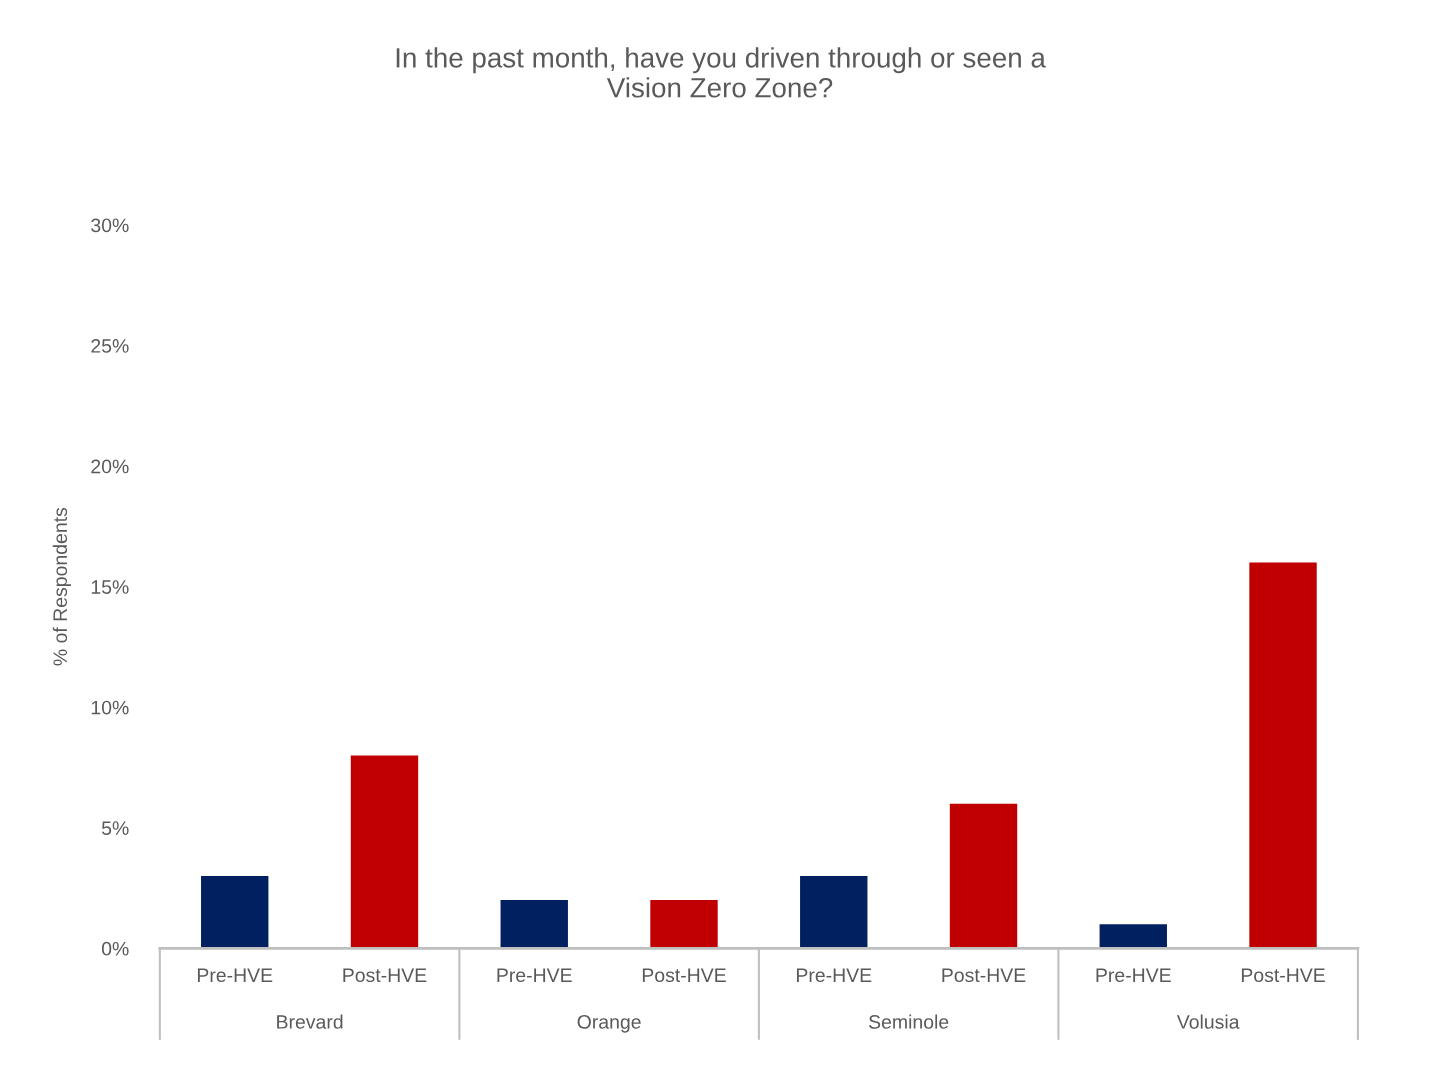 The width and height of the screenshot is (1440, 1074). Describe the element at coordinates (908, 1021) in the screenshot. I see `text: Seminole` at that location.